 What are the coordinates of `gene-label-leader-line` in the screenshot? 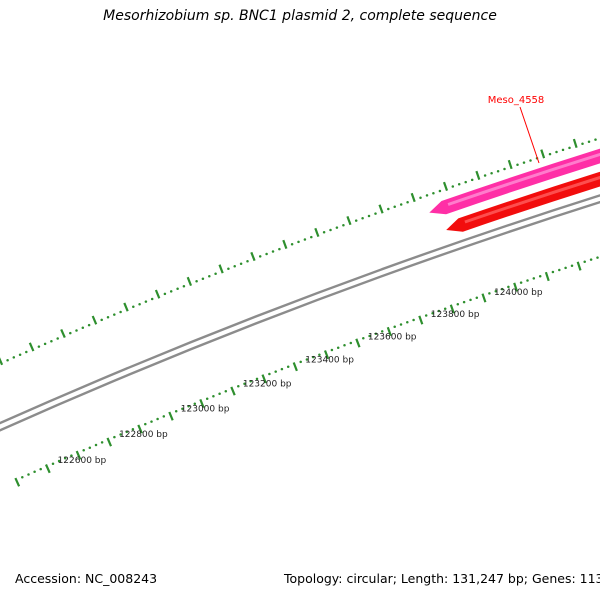 It's located at (529, 135).